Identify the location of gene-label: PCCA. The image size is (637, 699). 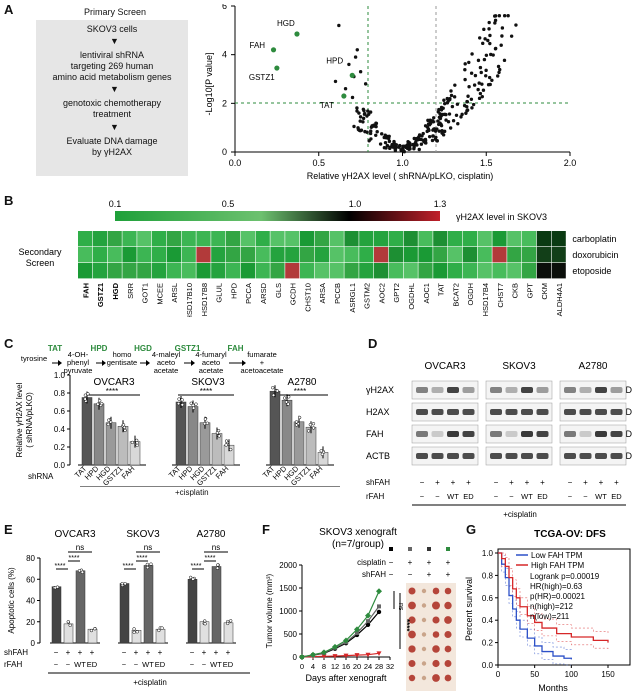
(248, 293).